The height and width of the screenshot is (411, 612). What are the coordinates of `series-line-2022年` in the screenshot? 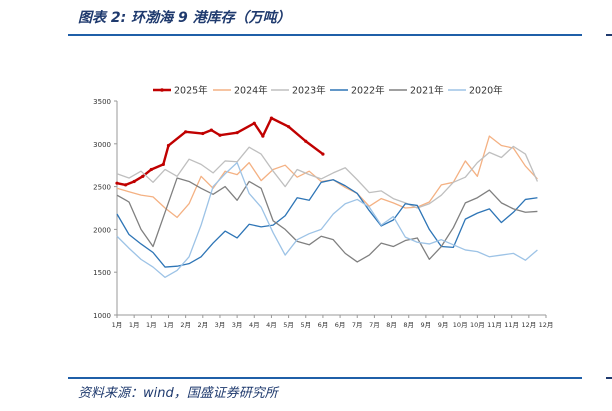 It's located at (327, 223).